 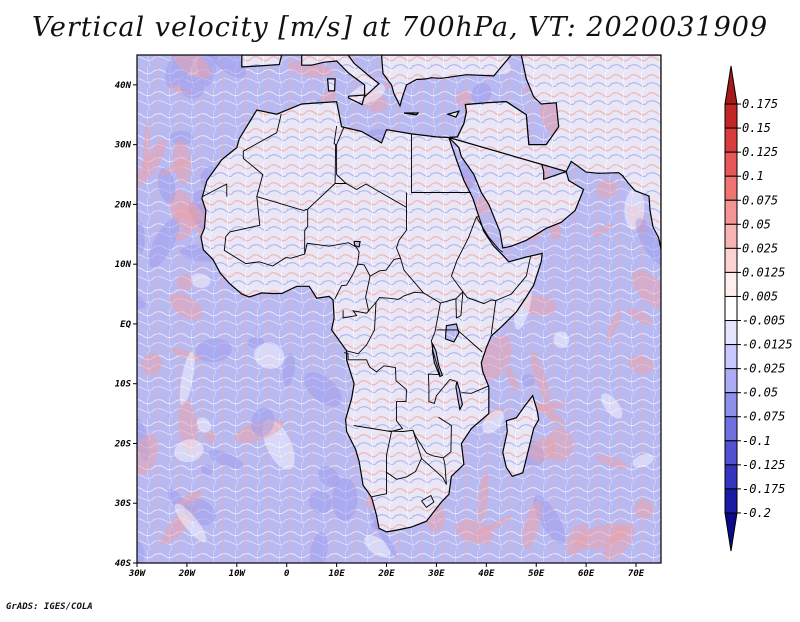 I want to click on iberia-landmass, so click(x=262, y=61).